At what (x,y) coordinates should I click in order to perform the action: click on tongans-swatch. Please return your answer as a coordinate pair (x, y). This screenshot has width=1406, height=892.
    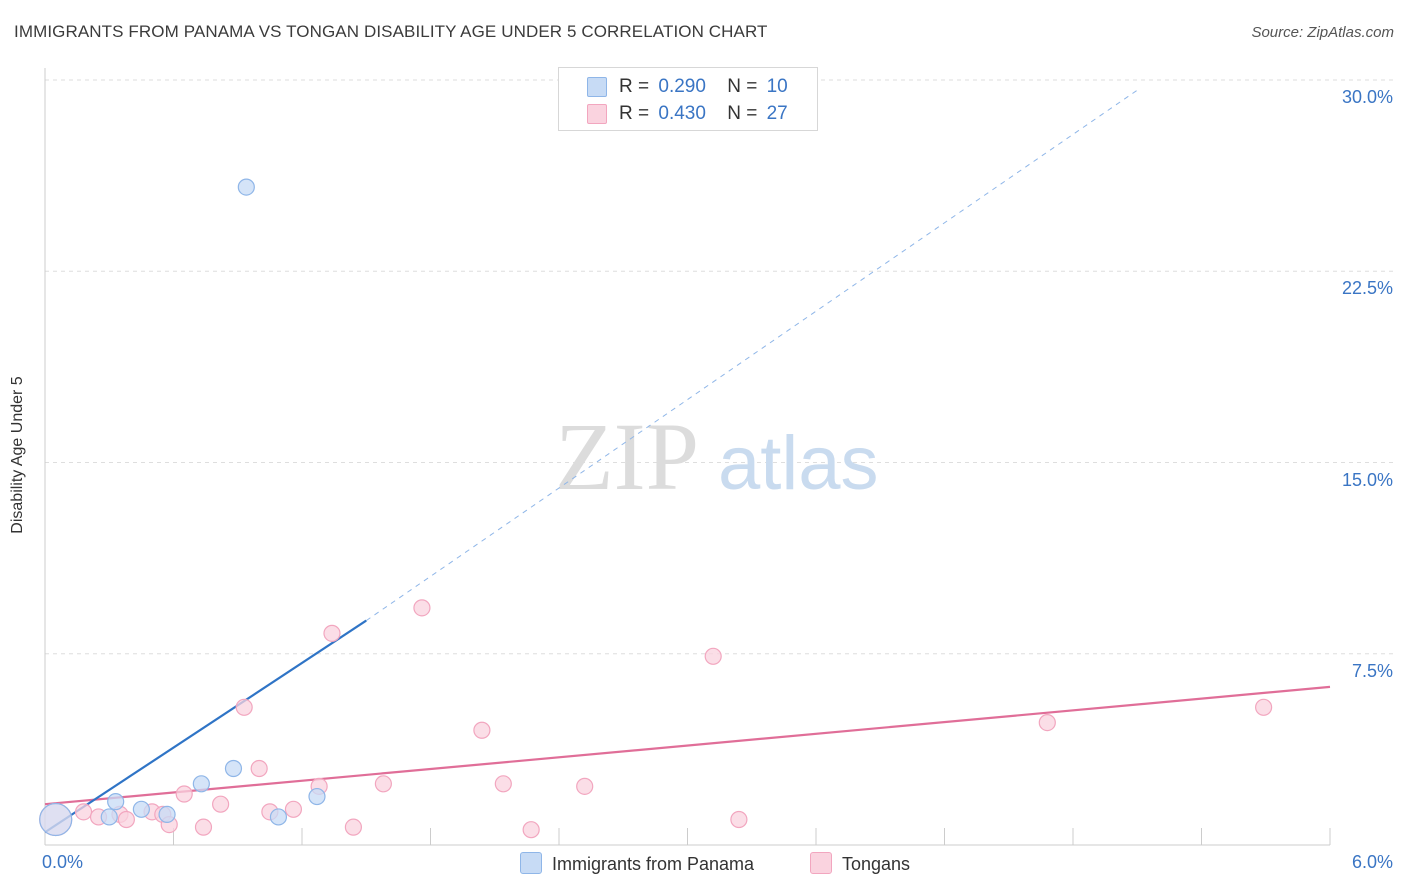
    Looking at the image, I should click on (597, 114).